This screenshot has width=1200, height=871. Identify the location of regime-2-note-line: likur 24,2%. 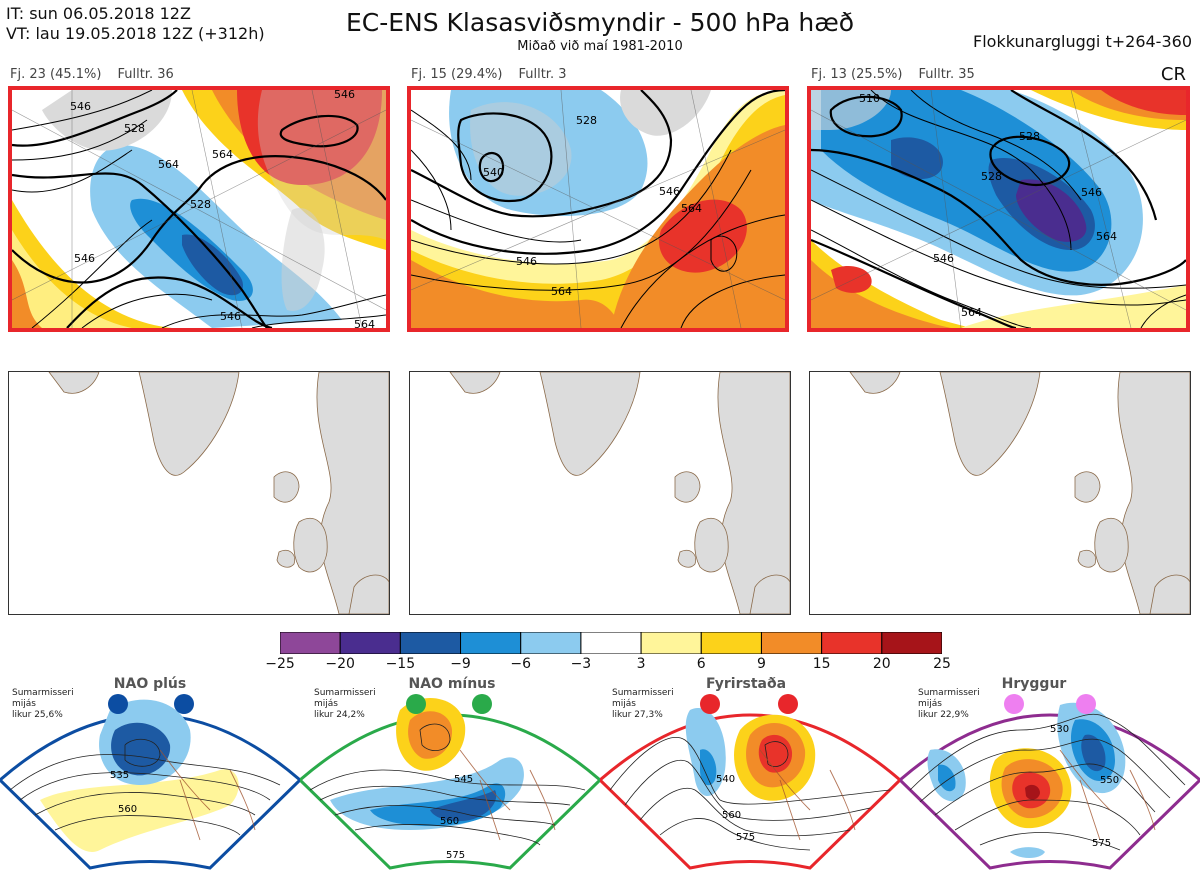
(339, 715).